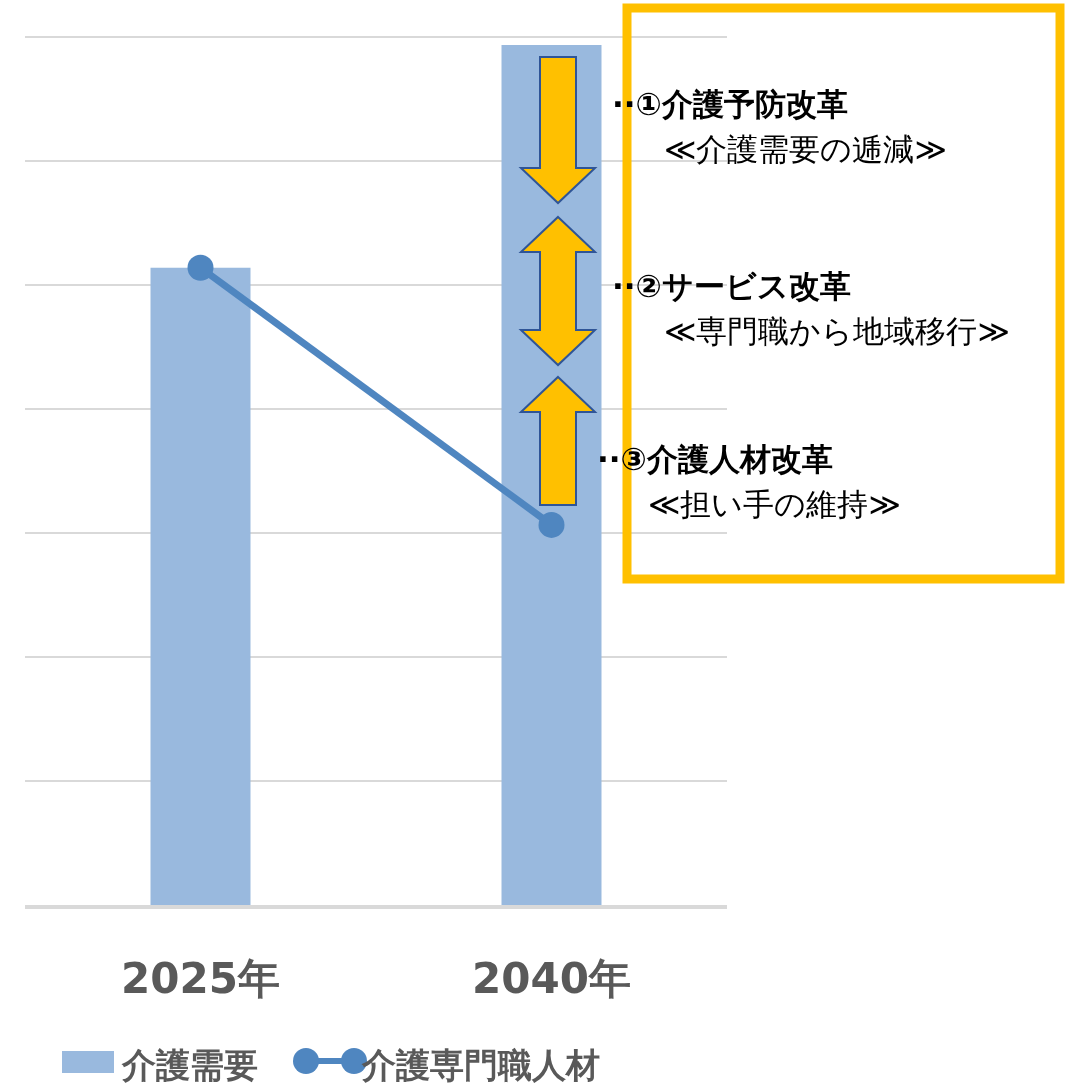  What do you see at coordinates (200, 978) in the screenshot?
I see `x-tick-label: 2025年` at bounding box center [200, 978].